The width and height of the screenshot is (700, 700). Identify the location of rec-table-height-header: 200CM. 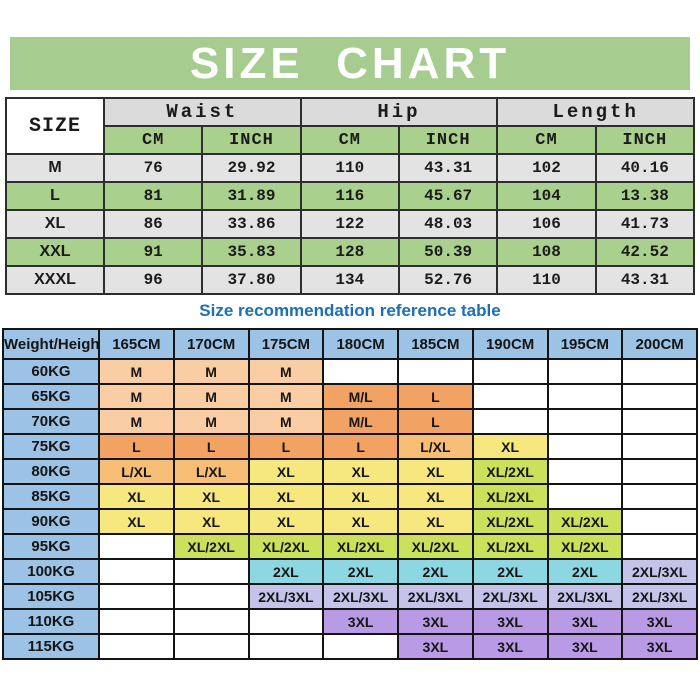
(659, 344).